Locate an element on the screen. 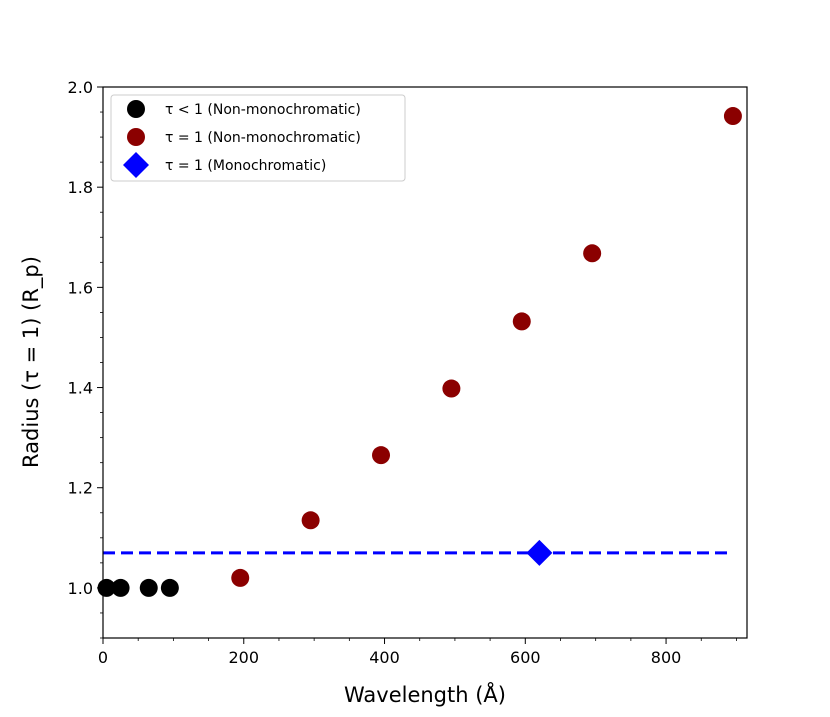 Image resolution: width=830 pixels, height=717 pixels. y-tick-label-5: 2.0 is located at coordinates (80, 87).